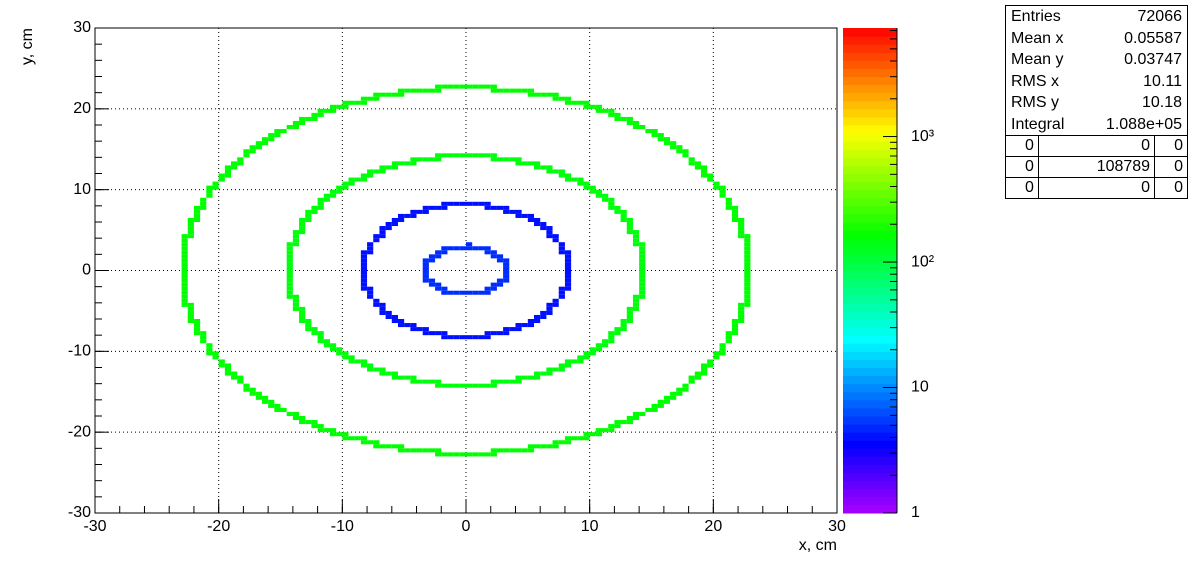 This screenshot has width=1196, height=572. Describe the element at coordinates (1037, 38) in the screenshot. I see `stats-key: Mean x` at that location.